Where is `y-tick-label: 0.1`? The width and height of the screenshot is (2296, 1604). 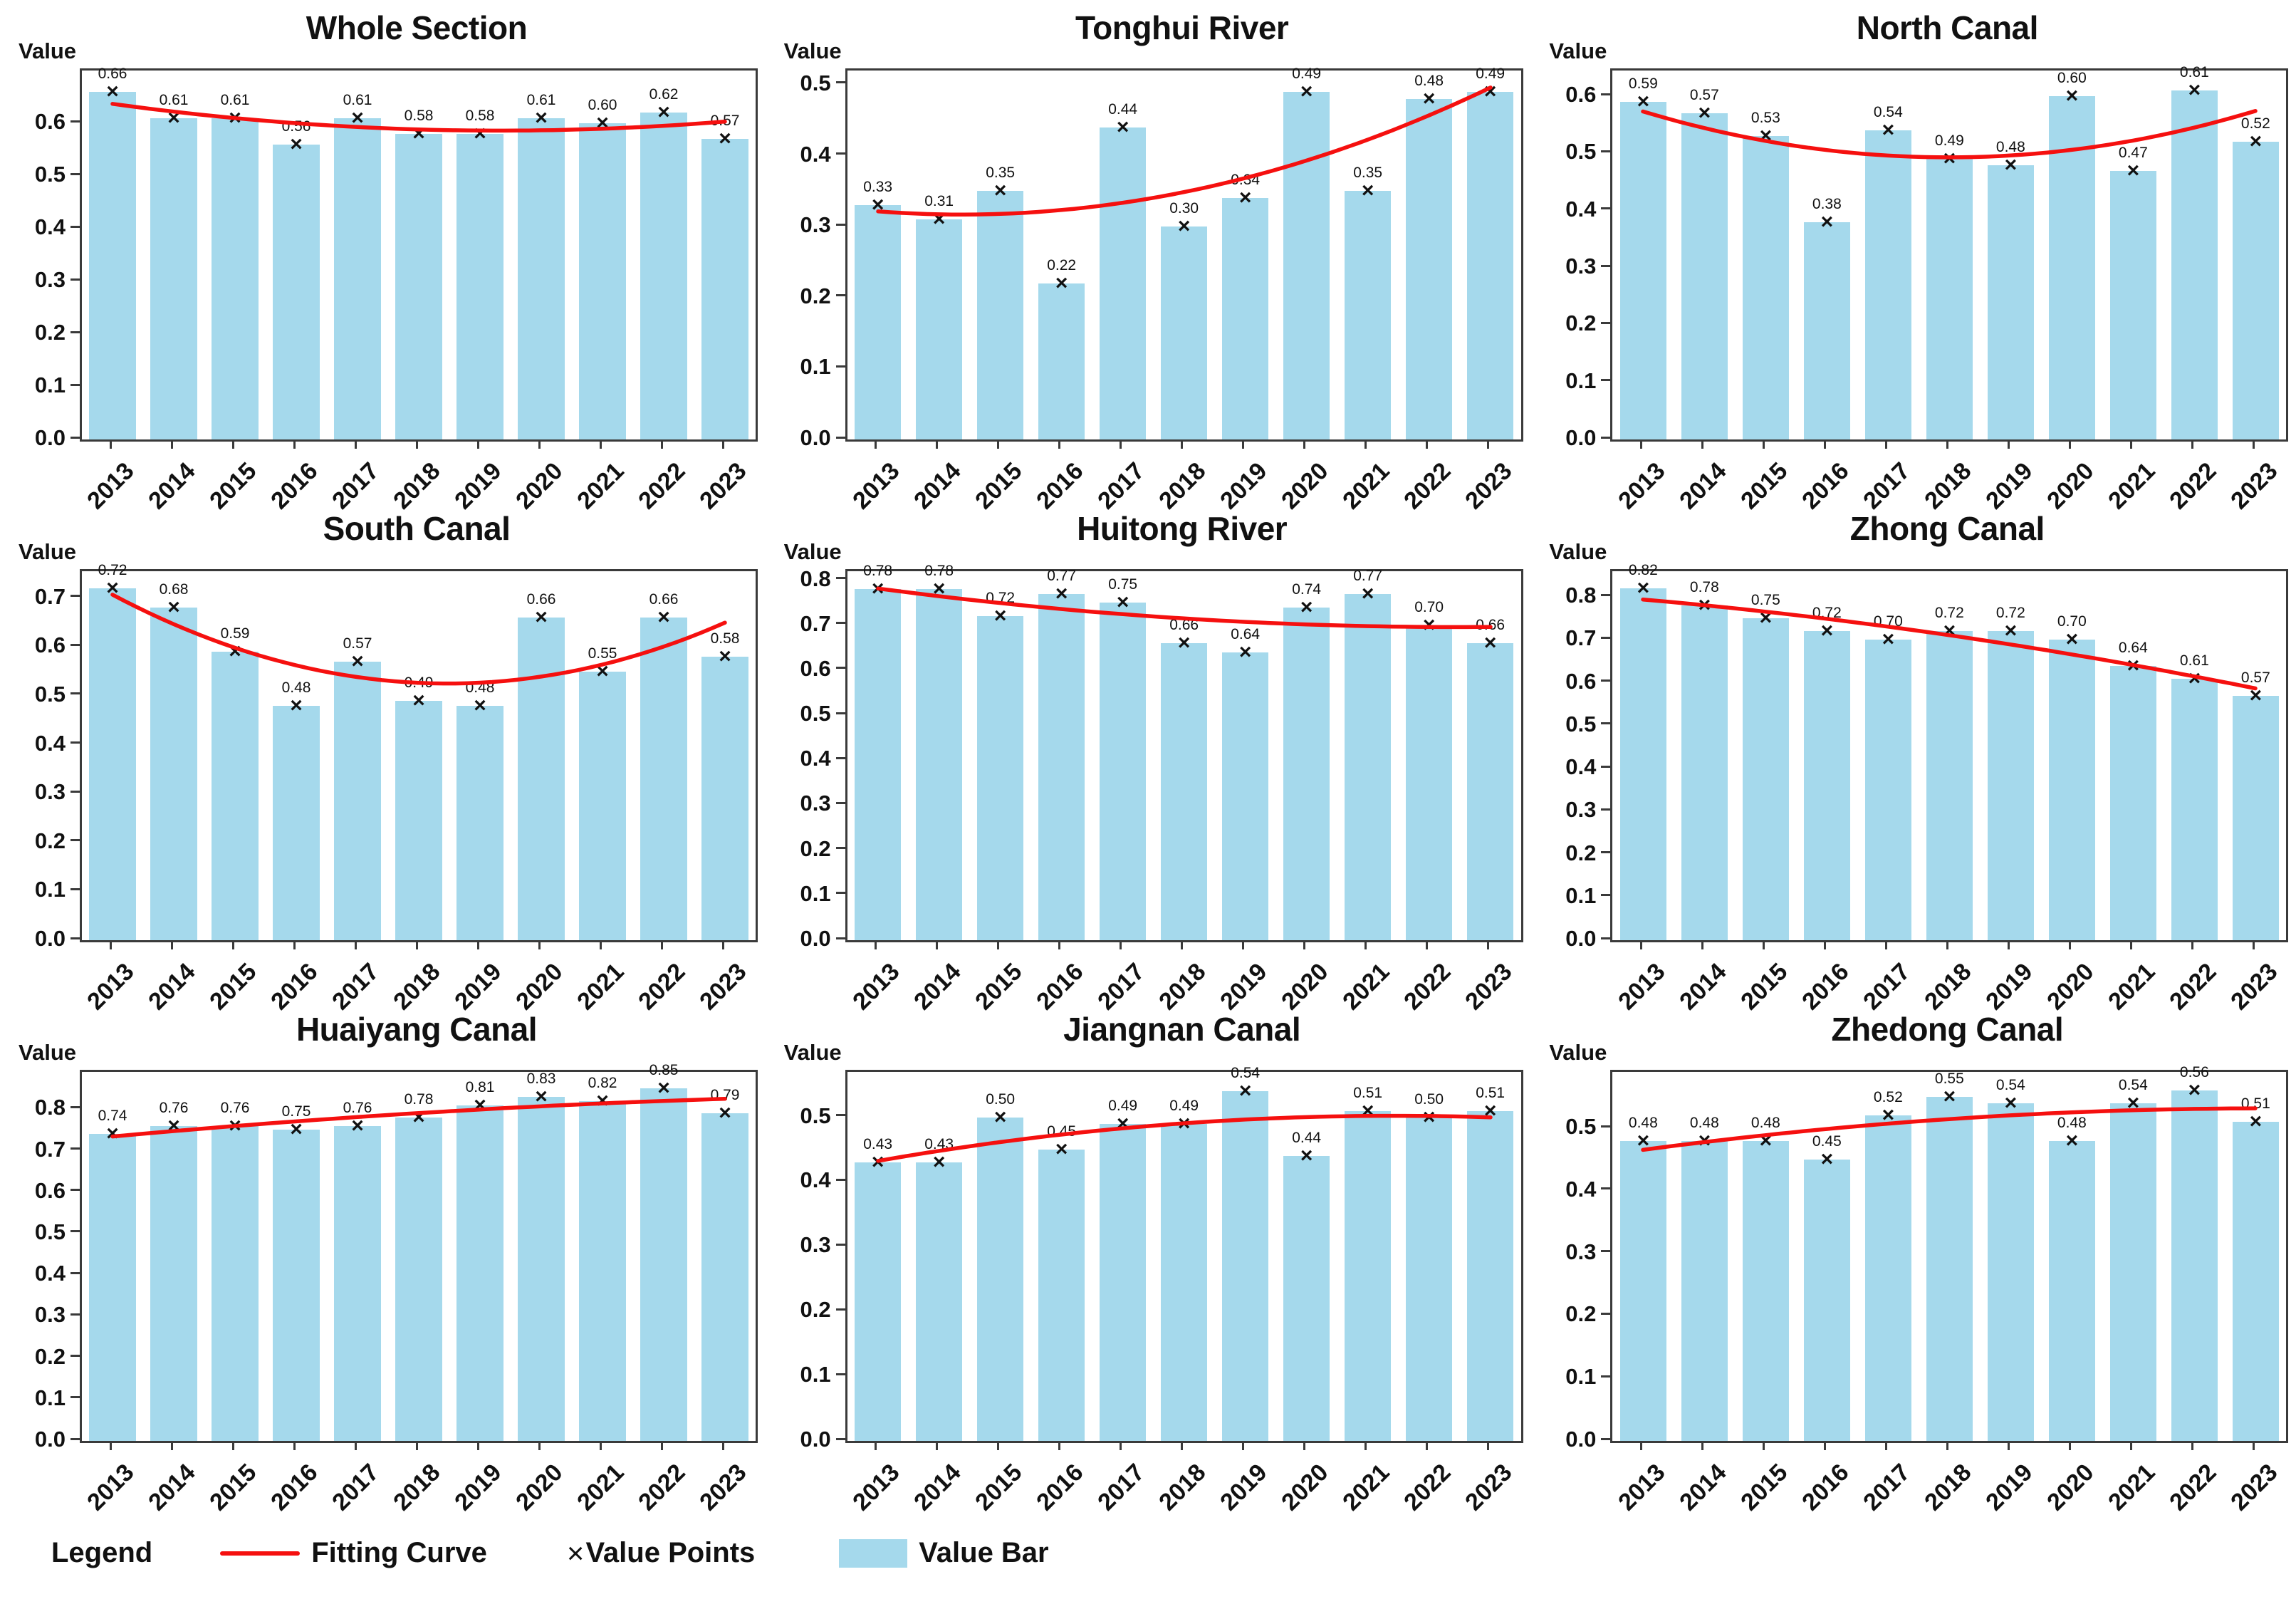
y-tick-label: 0.1 is located at coordinates (815, 1374).